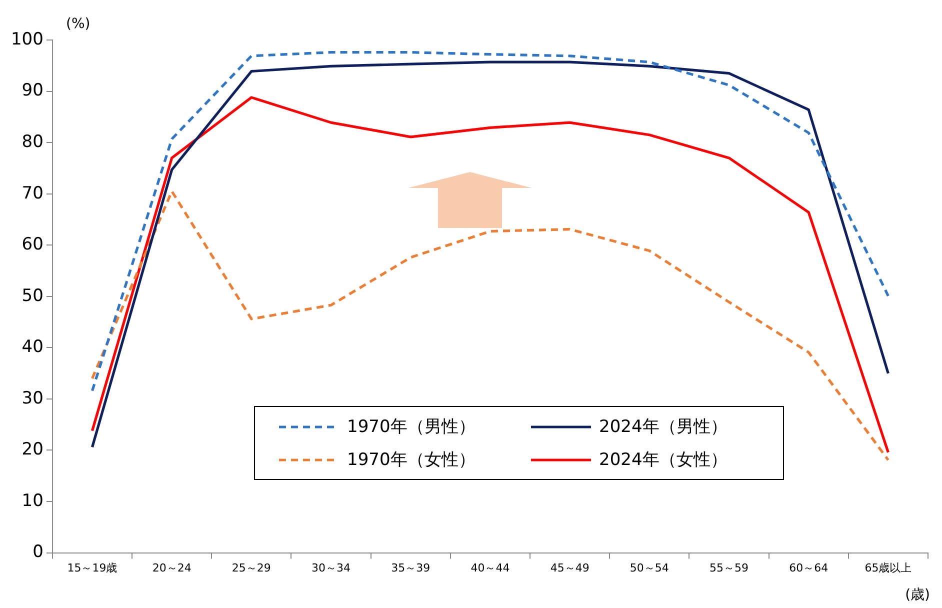 The width and height of the screenshot is (942, 608). What do you see at coordinates (729, 567) in the screenshot?
I see `x-tick-label: 55～59` at bounding box center [729, 567].